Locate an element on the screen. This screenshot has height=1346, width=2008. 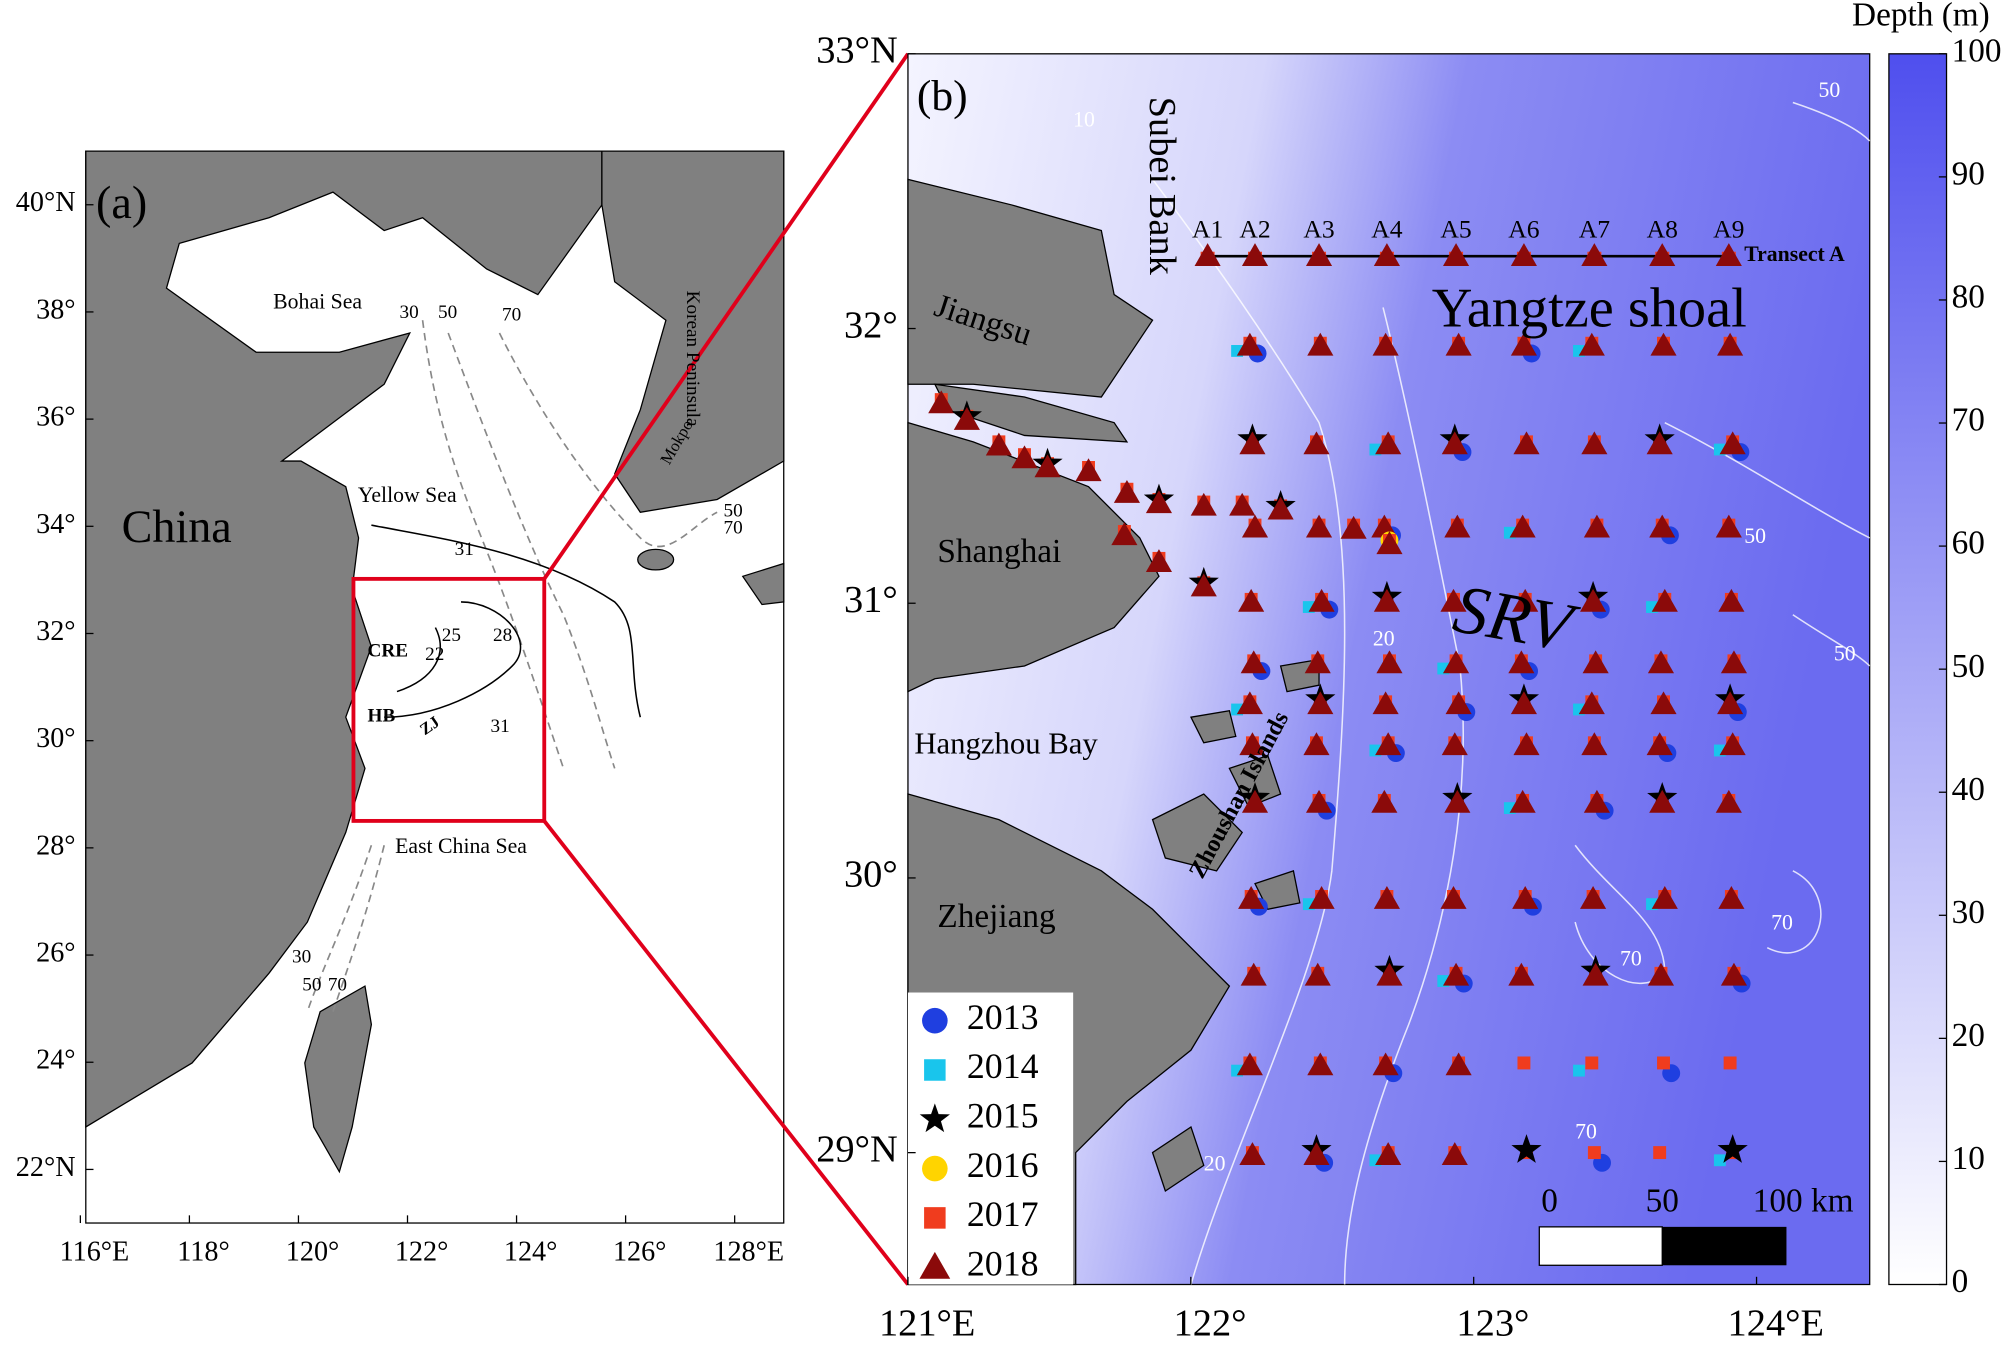
contour-label: 30 is located at coordinates (301, 956).